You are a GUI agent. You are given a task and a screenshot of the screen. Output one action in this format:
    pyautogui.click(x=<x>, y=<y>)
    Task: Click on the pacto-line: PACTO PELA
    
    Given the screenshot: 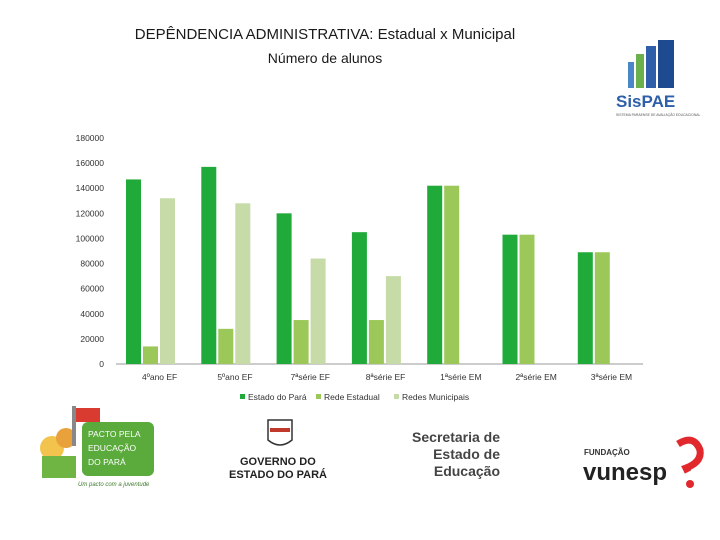 What is the action you would take?
    pyautogui.click(x=114, y=434)
    